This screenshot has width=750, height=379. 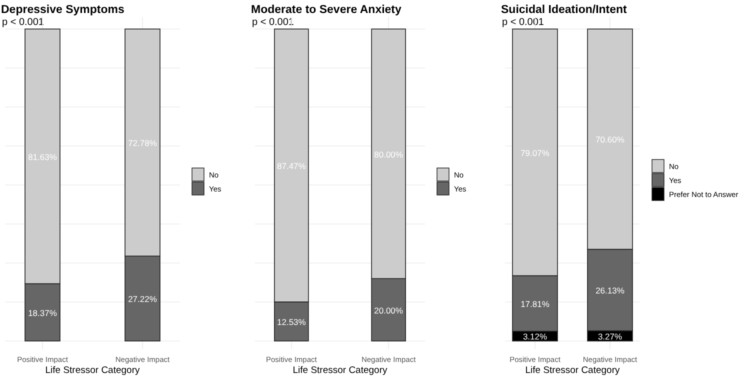 What do you see at coordinates (535, 303) in the screenshot?
I see `data-label: 17.81%` at bounding box center [535, 303].